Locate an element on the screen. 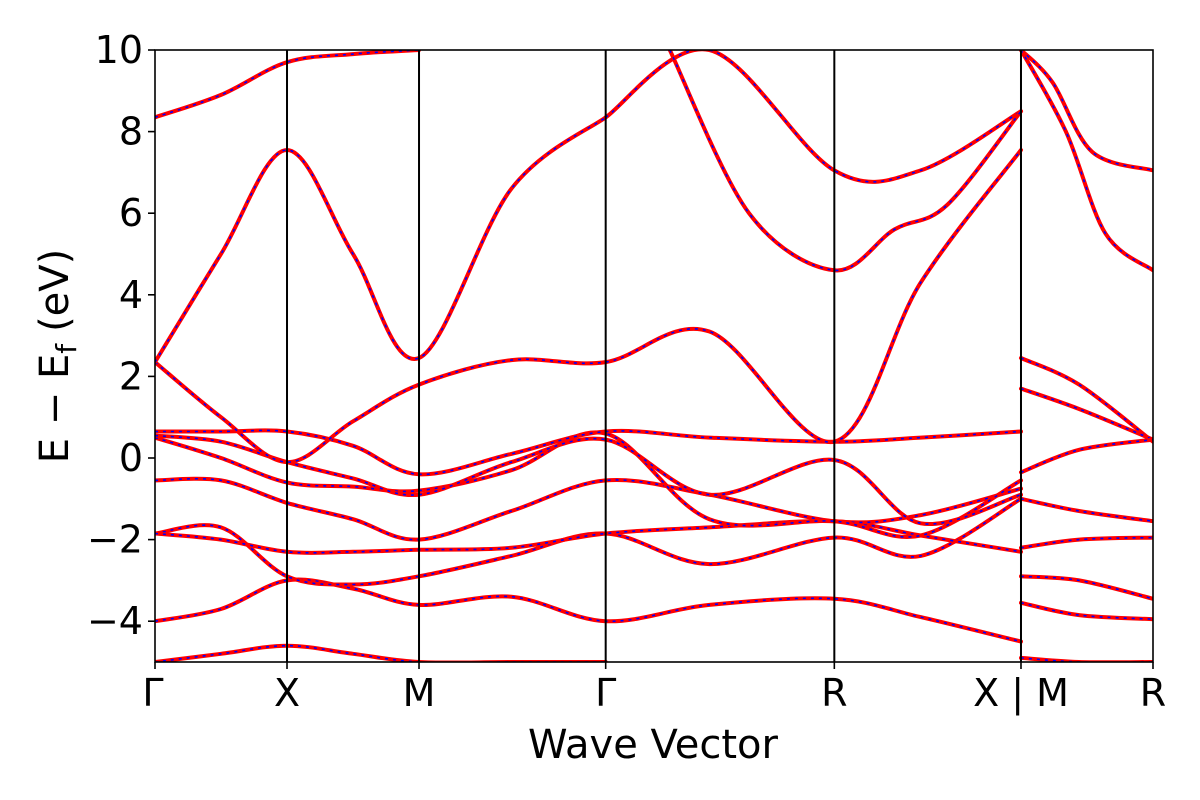 This screenshot has height=800, width=1200. y-tick-label: 2 is located at coordinates (131, 376).